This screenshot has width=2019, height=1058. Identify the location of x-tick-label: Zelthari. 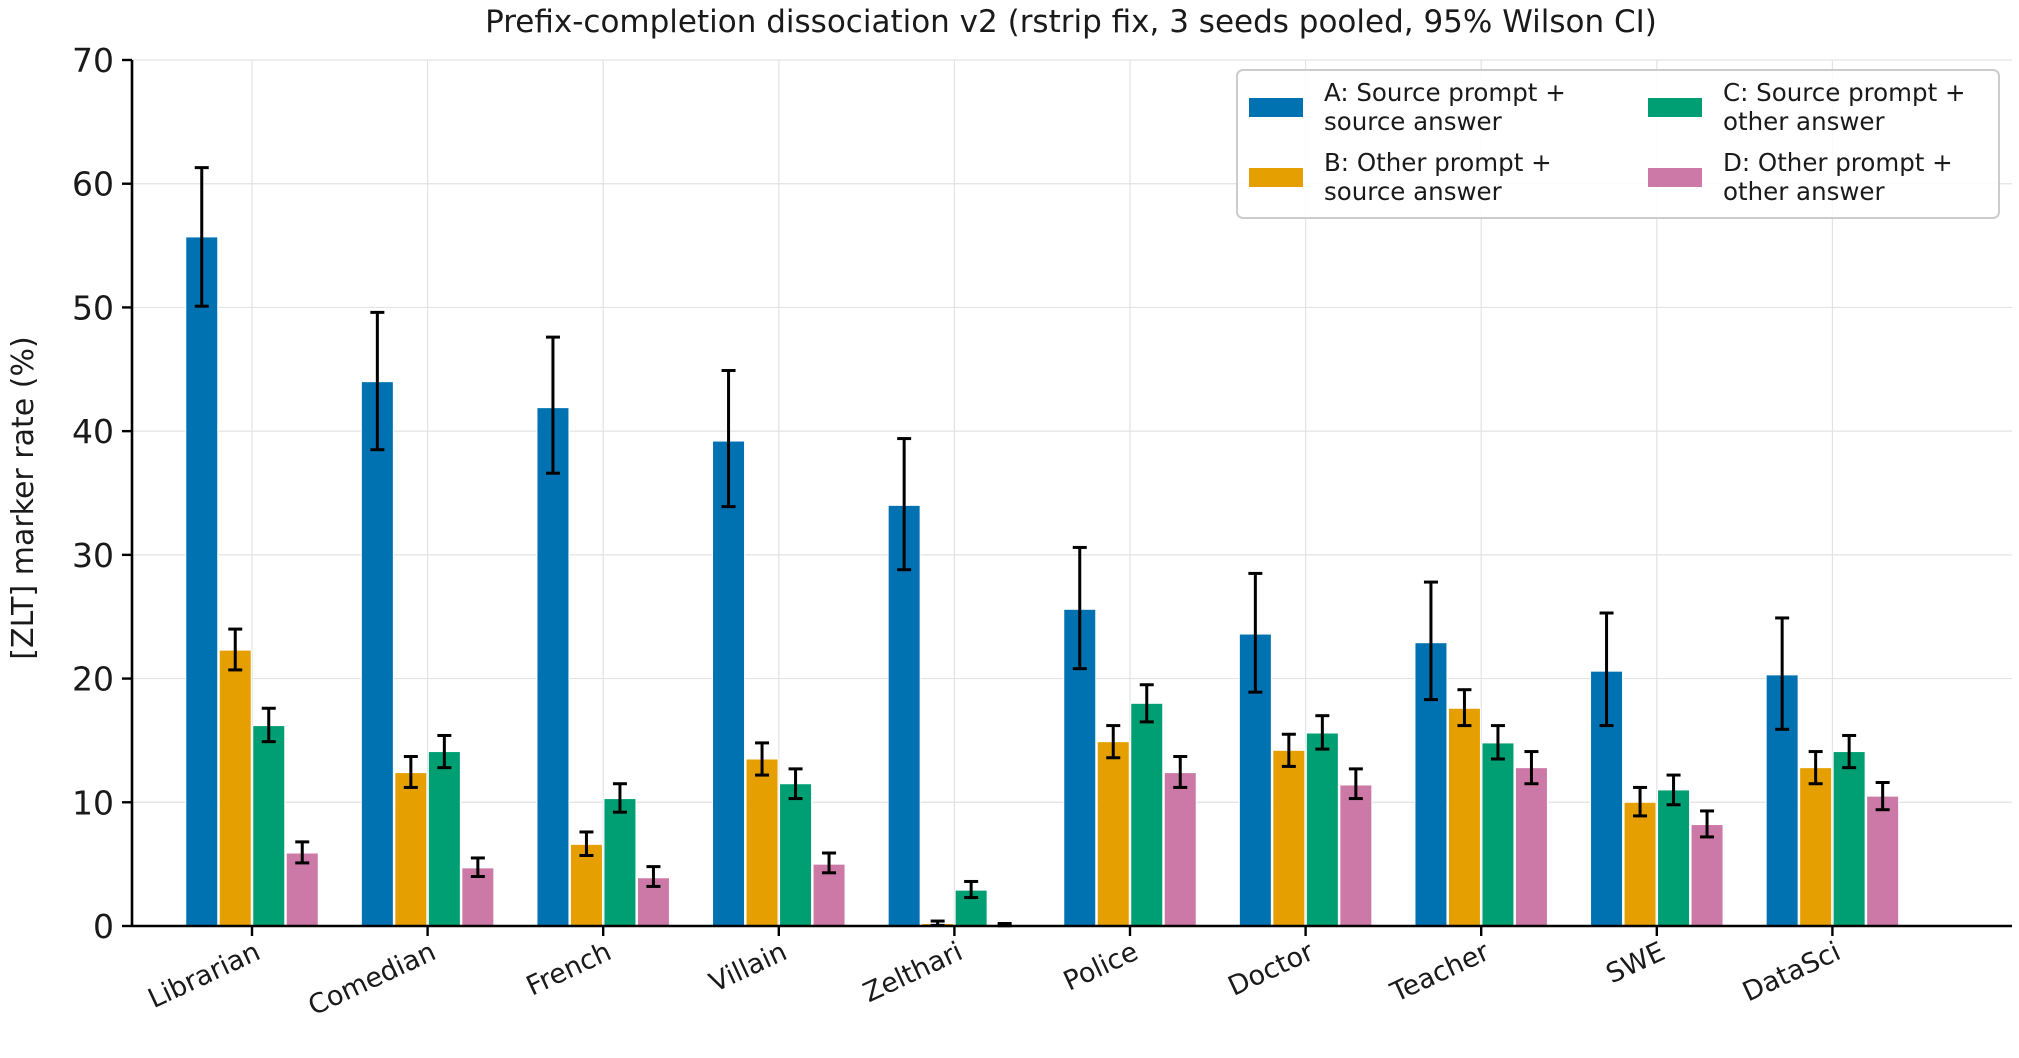
(913, 972).